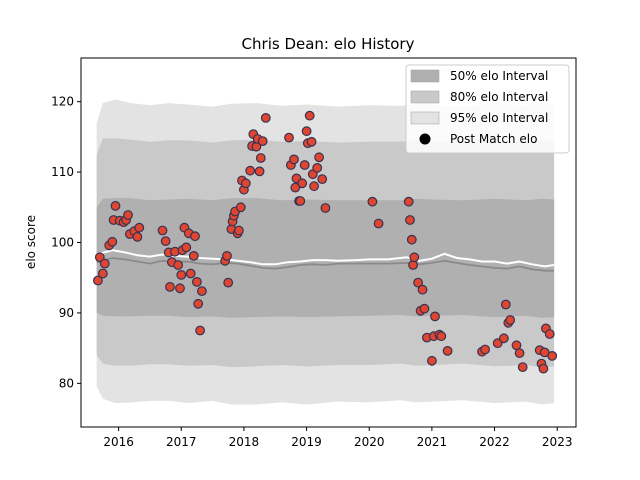 The image size is (640, 480). What do you see at coordinates (499, 76) in the screenshot?
I see `legend-label: 50% elo Interval` at bounding box center [499, 76].